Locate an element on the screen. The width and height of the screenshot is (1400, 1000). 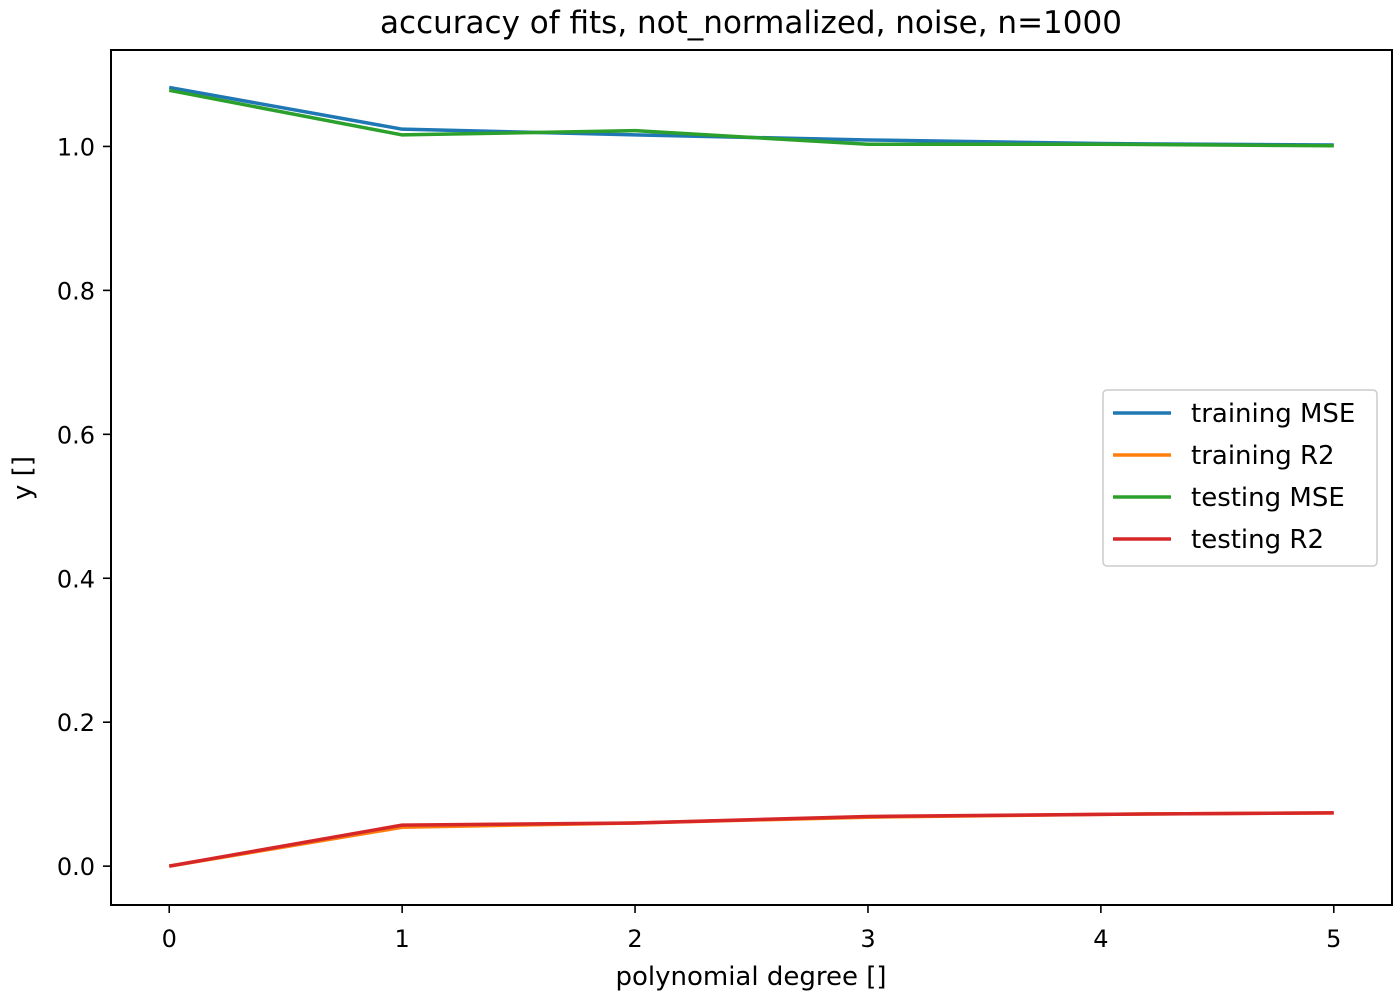
x-axis: 0 1 2 3 4 5 is located at coordinates (751, 929).